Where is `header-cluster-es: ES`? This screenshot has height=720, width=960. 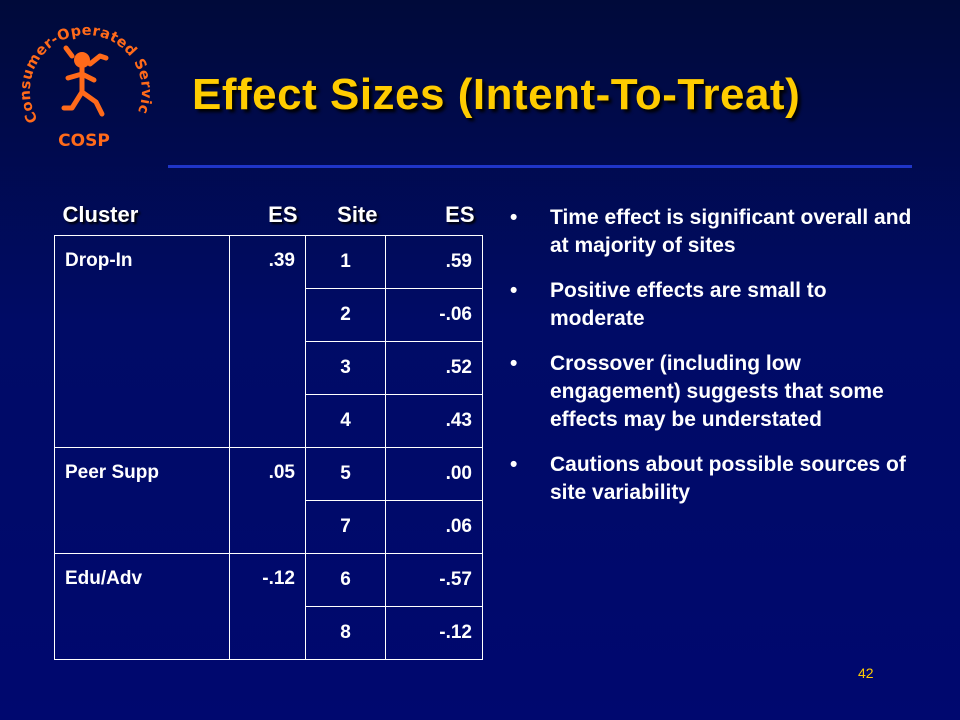 header-cluster-es: ES is located at coordinates (283, 214).